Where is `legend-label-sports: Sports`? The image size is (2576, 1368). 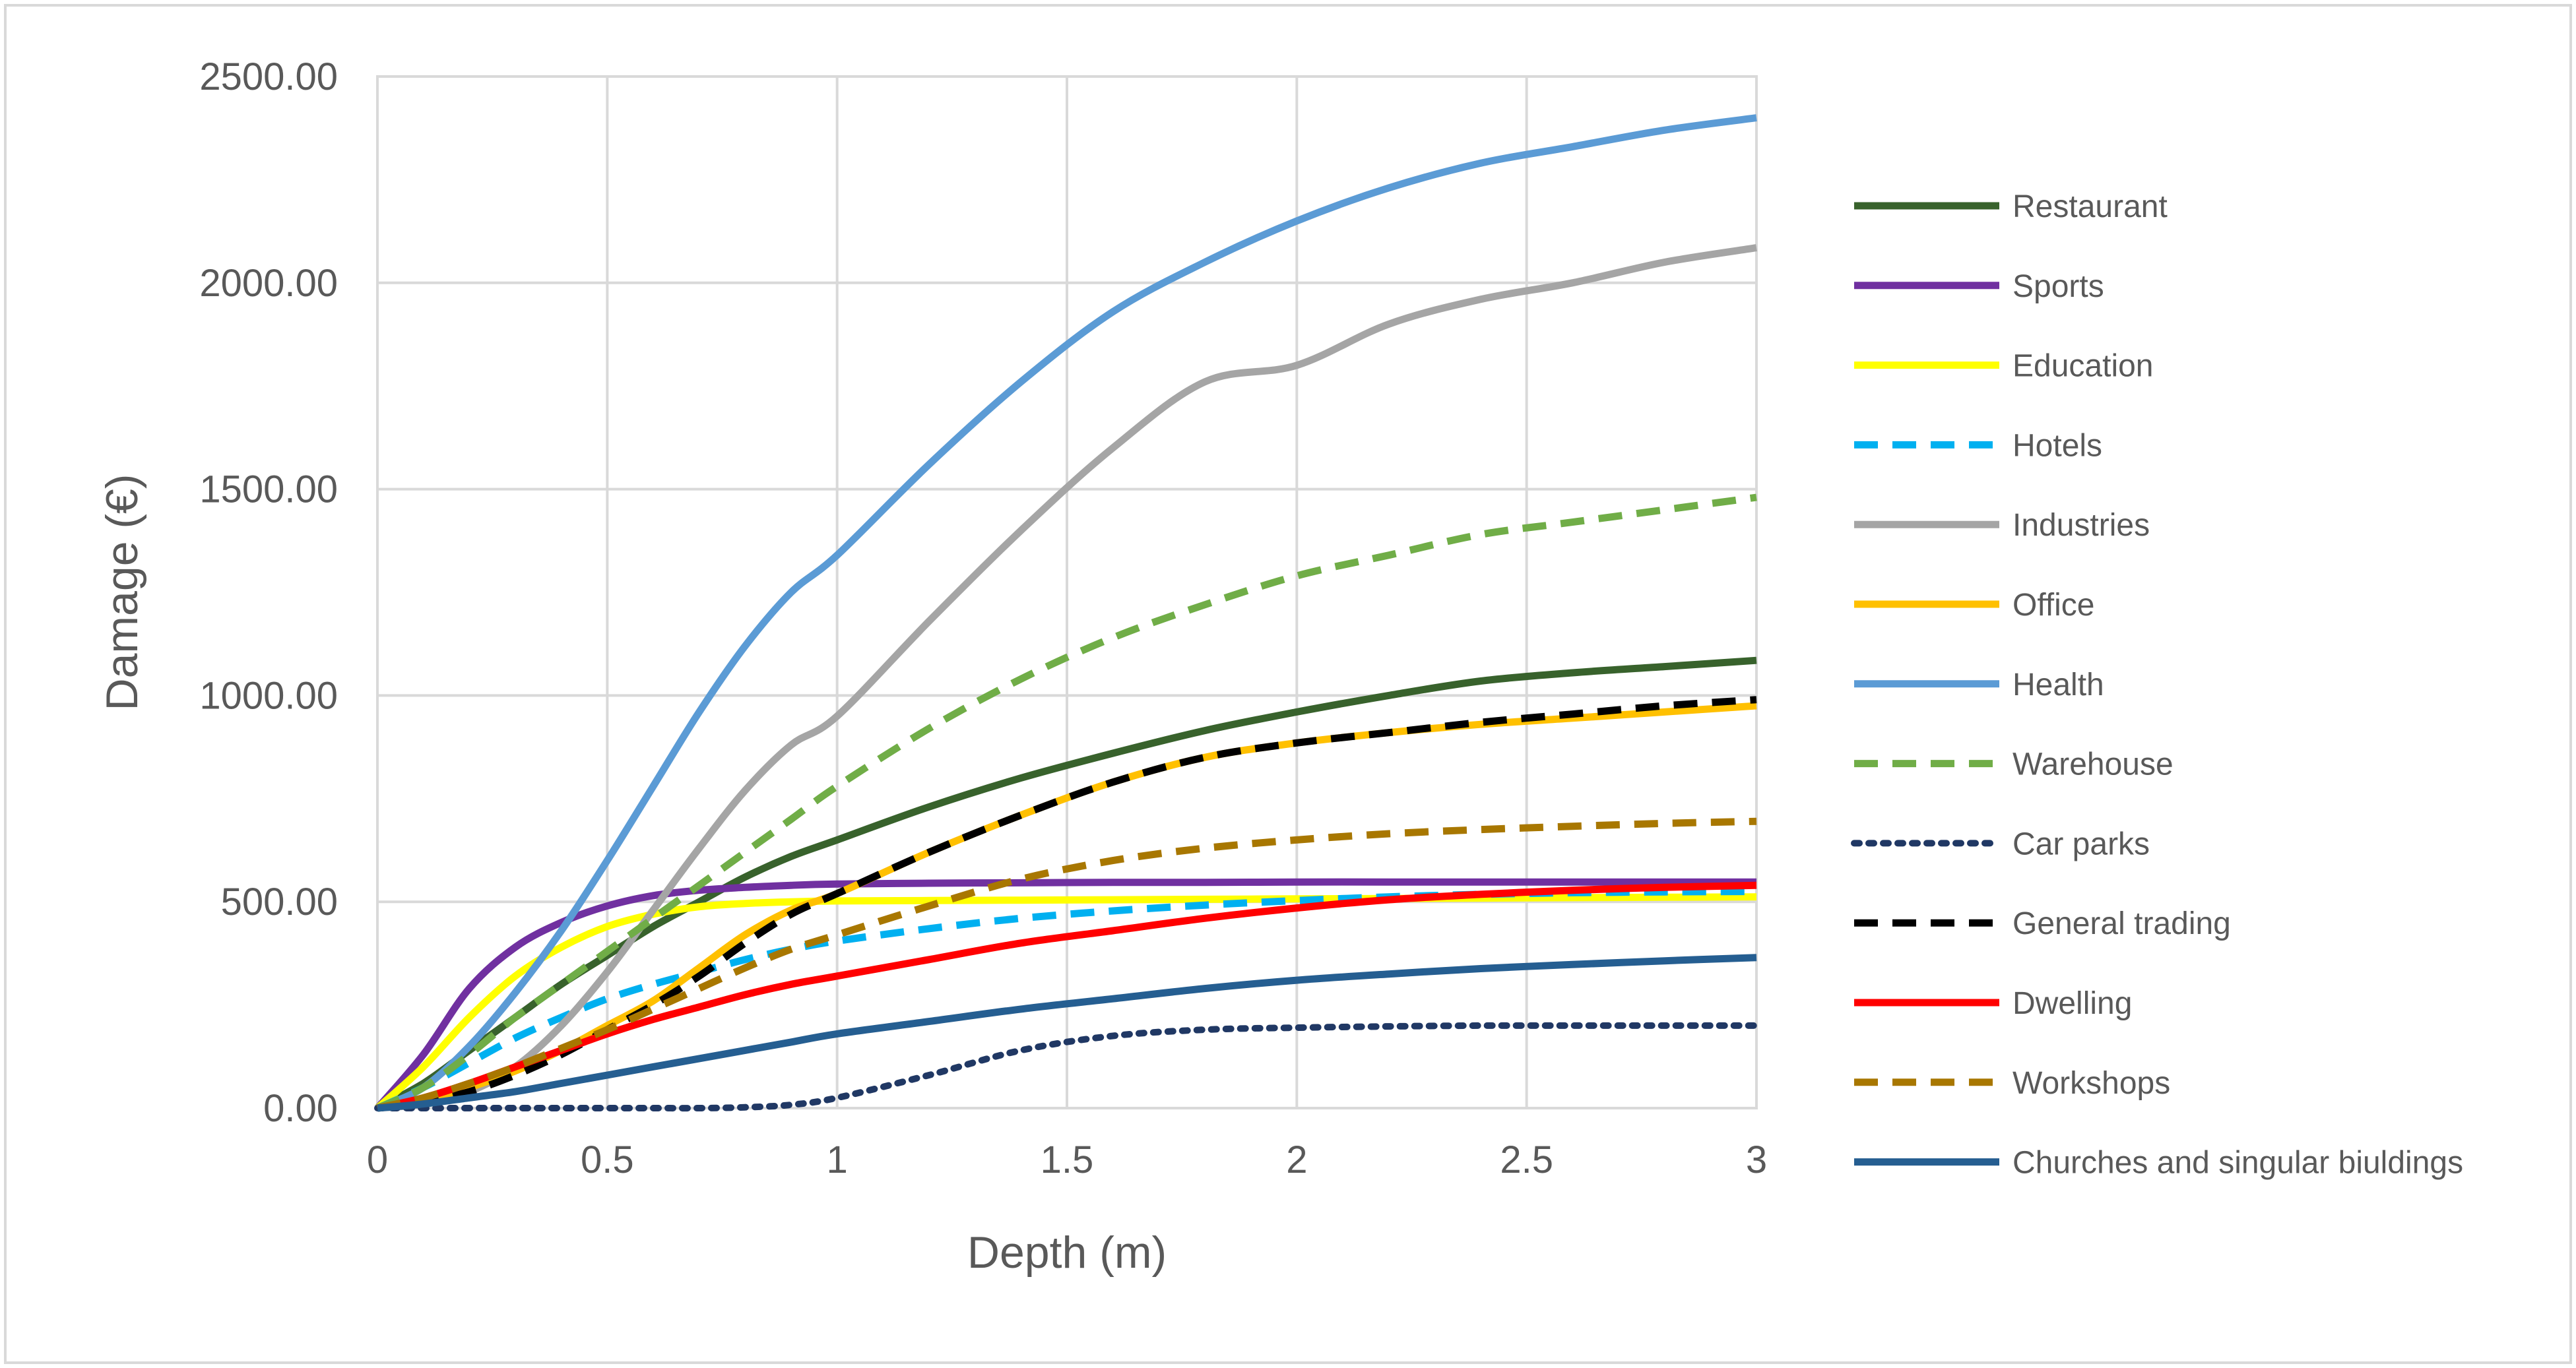 legend-label-sports: Sports is located at coordinates (2058, 286).